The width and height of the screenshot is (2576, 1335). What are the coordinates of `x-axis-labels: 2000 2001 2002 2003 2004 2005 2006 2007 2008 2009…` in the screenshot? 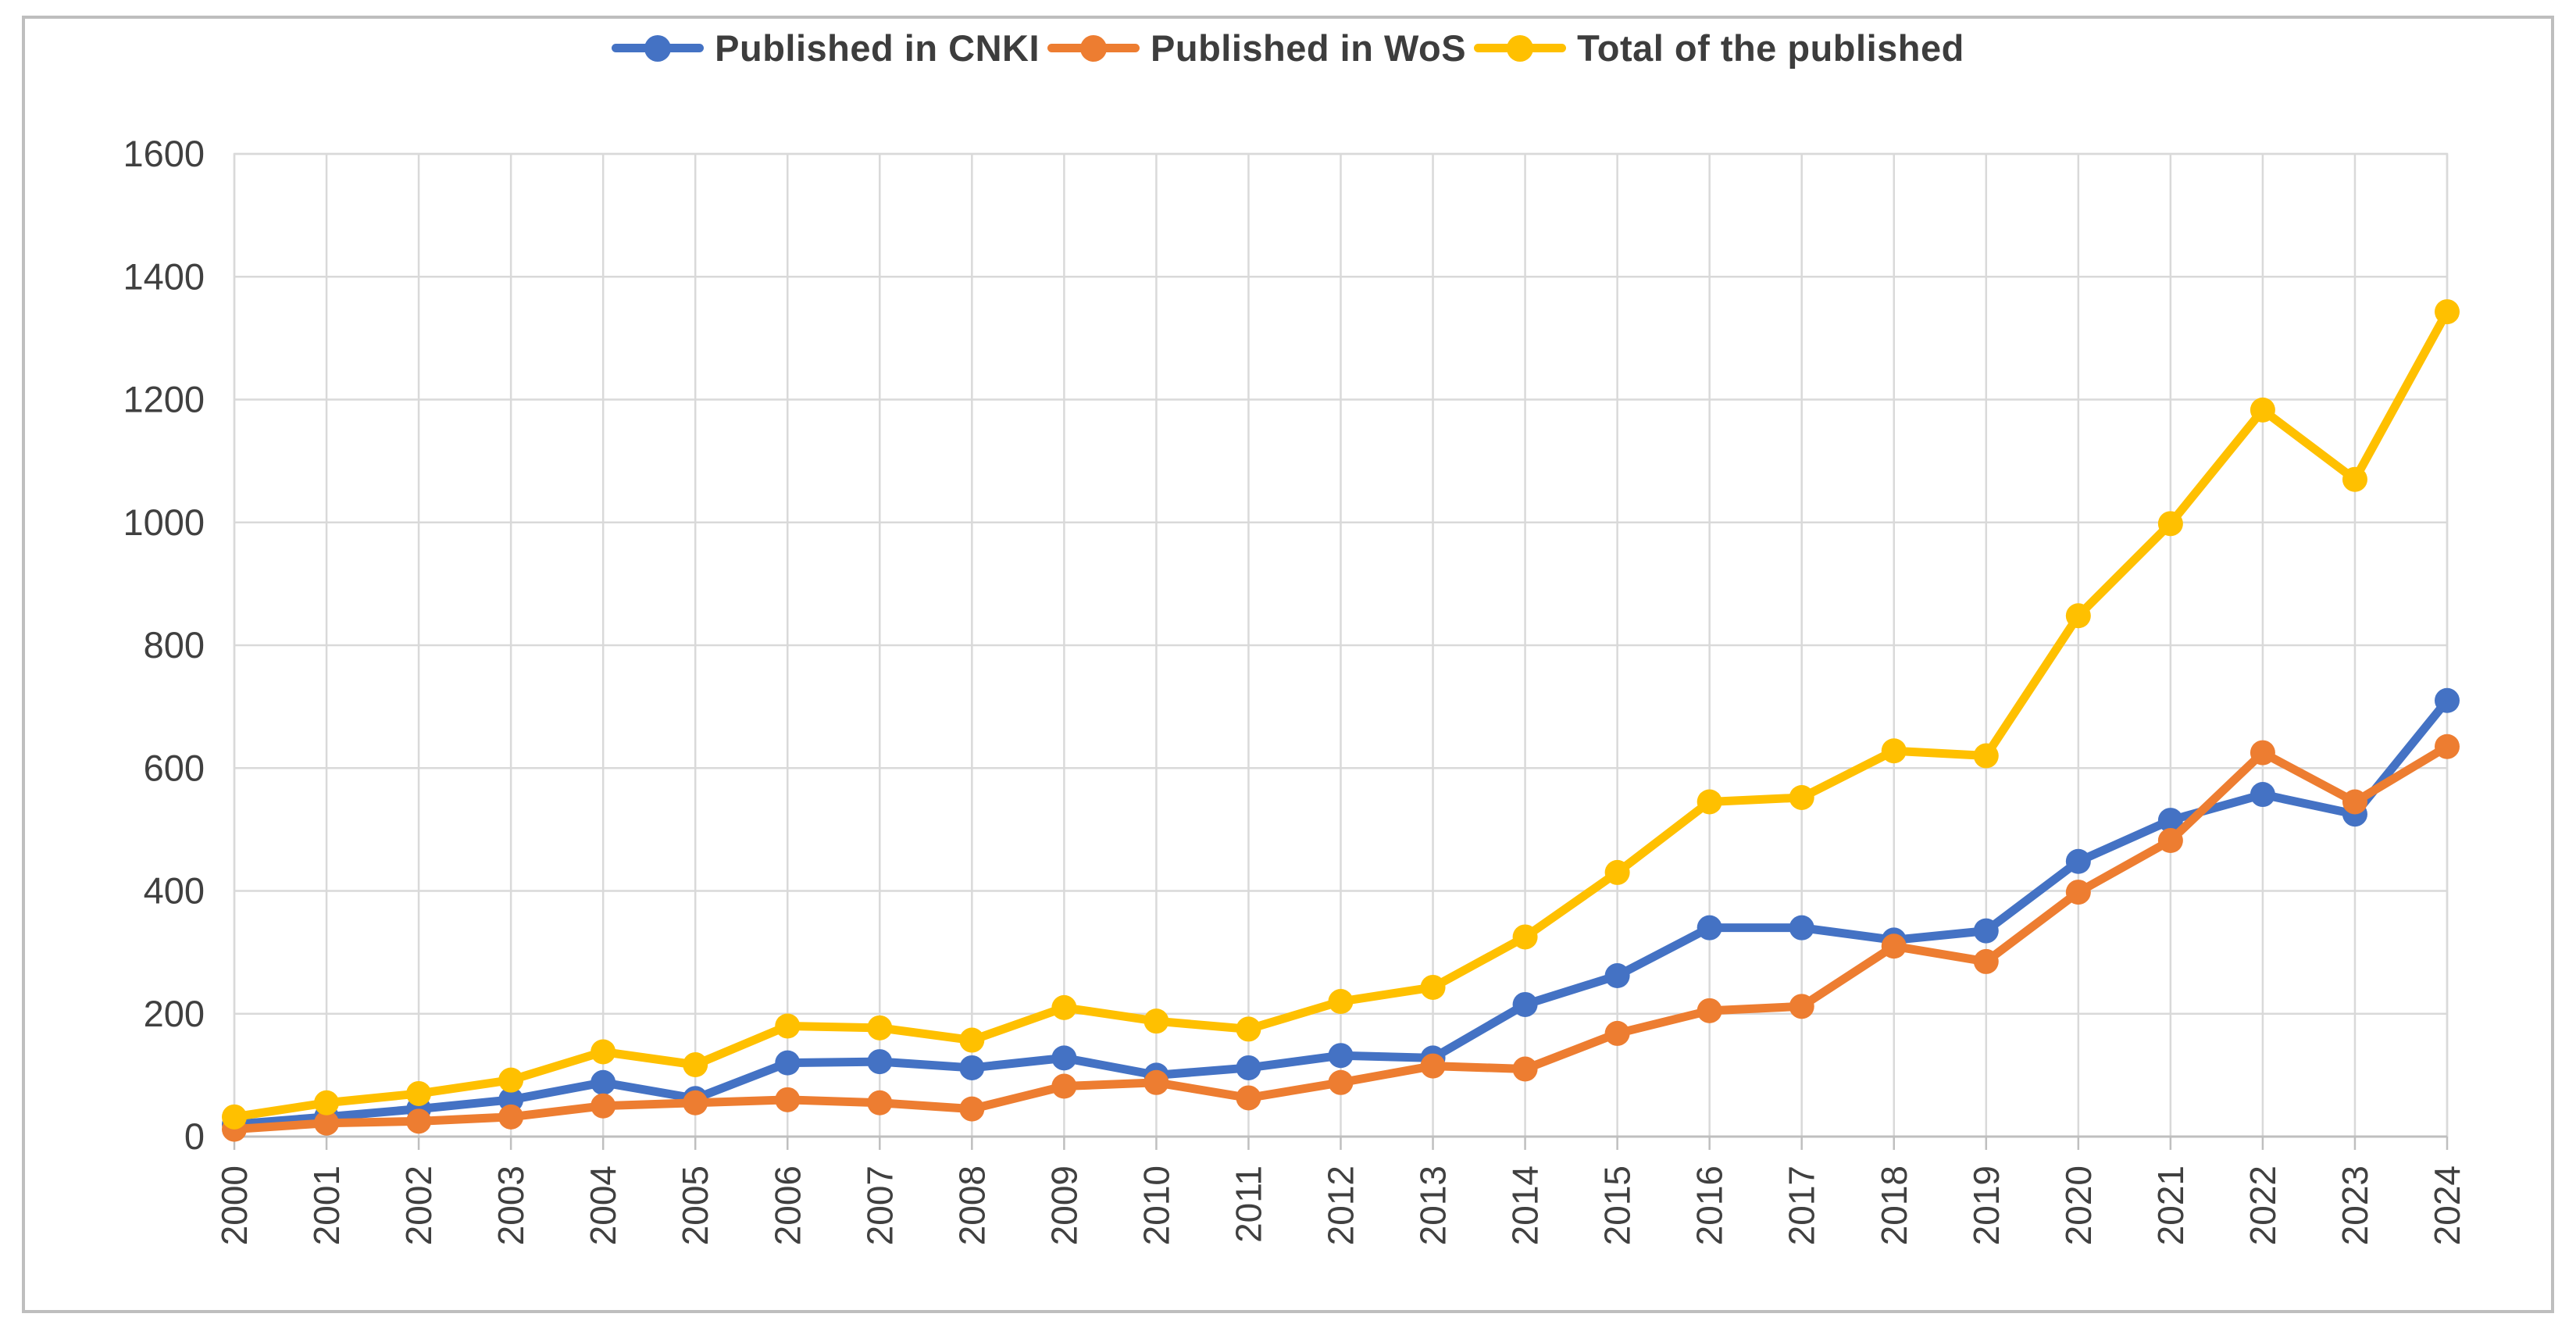 It's located at (1340, 1205).